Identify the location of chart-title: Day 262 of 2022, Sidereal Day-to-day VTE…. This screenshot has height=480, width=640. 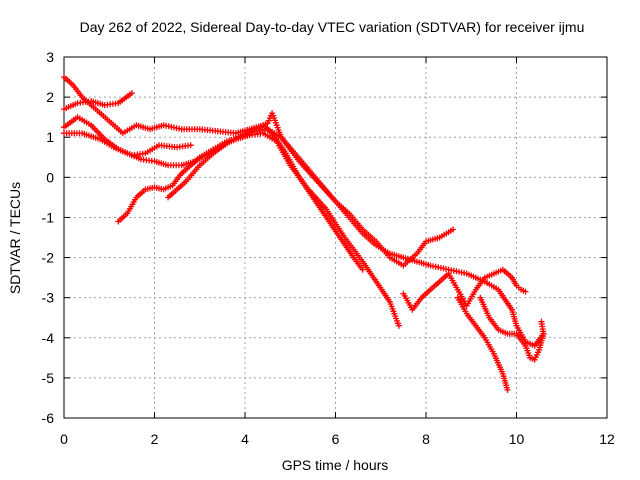
(332, 27).